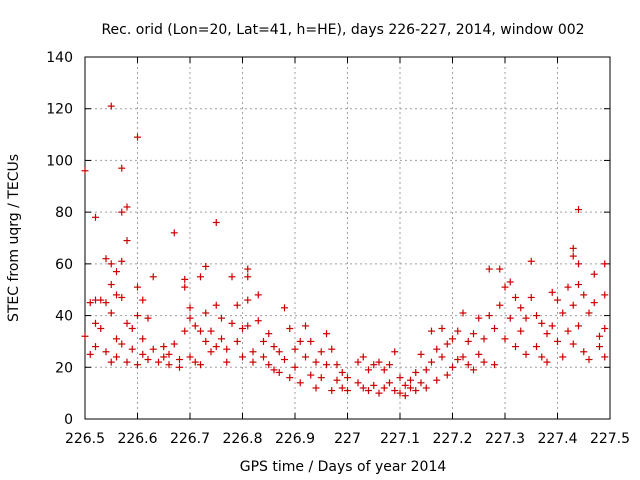 The width and height of the screenshot is (640, 480). I want to click on x-tick-label: 226.6, so click(137, 439).